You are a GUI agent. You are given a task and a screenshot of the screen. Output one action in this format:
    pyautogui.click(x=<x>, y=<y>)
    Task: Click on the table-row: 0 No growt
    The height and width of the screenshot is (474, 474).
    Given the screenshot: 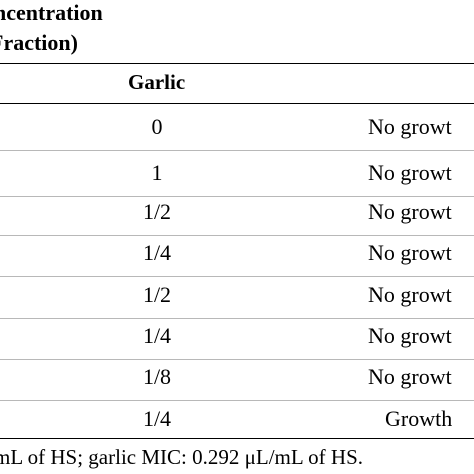 What is the action you would take?
    pyautogui.click(x=237, y=127)
    